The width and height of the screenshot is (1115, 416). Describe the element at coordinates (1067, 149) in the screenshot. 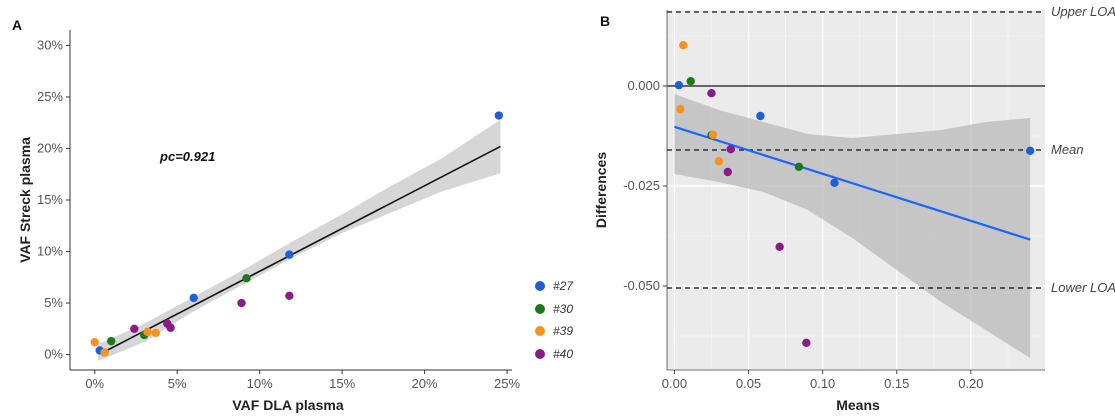

I see `reference-label-mean: Mean` at that location.